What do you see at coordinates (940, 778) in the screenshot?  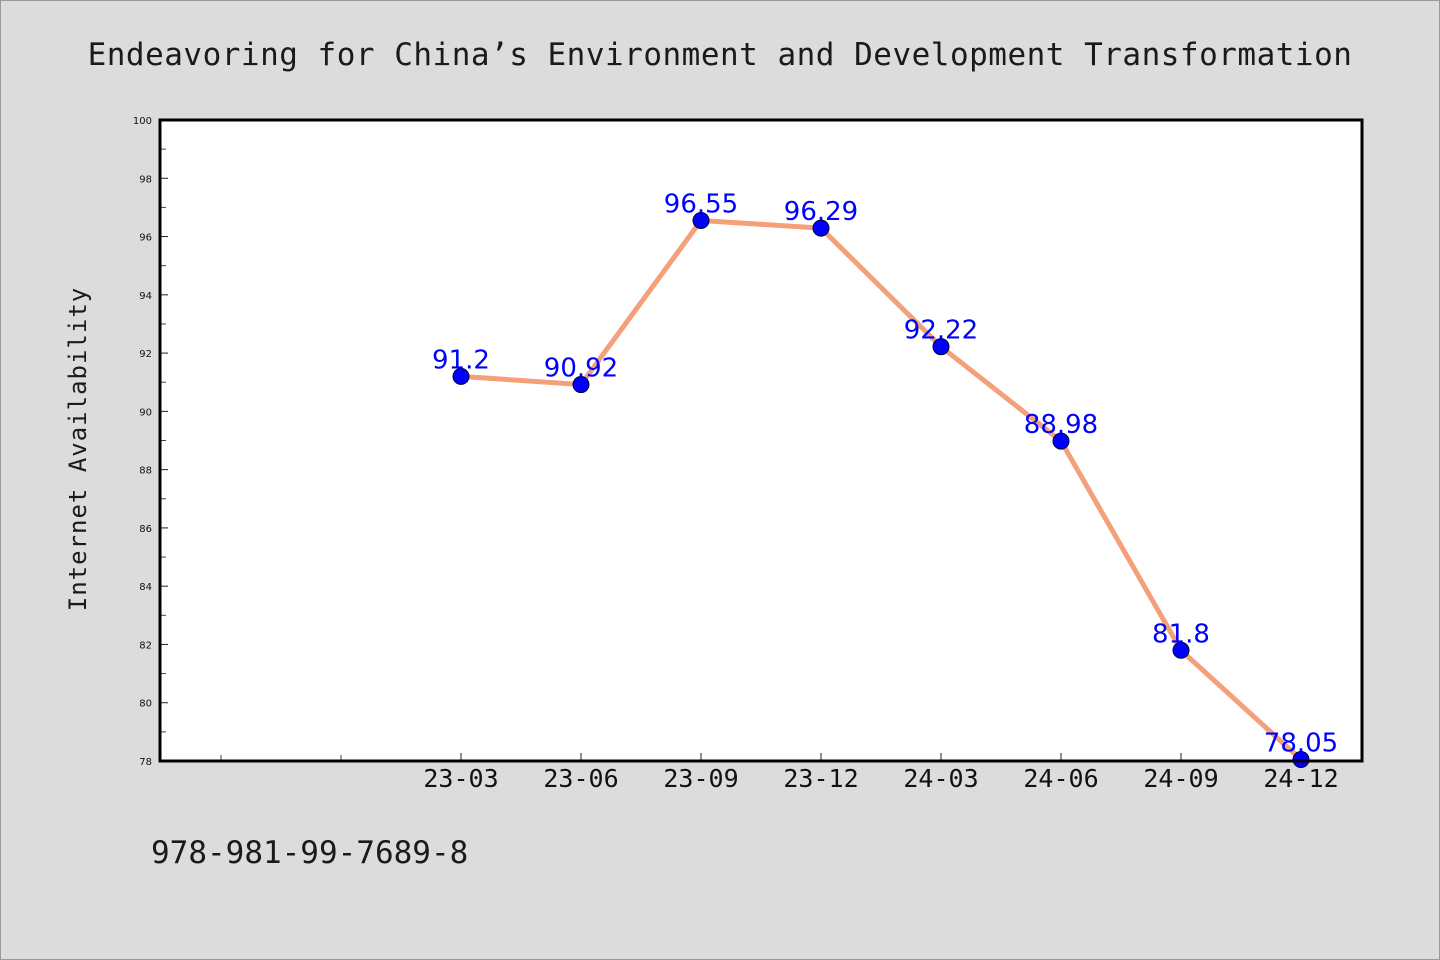 I see `x-tick-label: 24-03` at bounding box center [940, 778].